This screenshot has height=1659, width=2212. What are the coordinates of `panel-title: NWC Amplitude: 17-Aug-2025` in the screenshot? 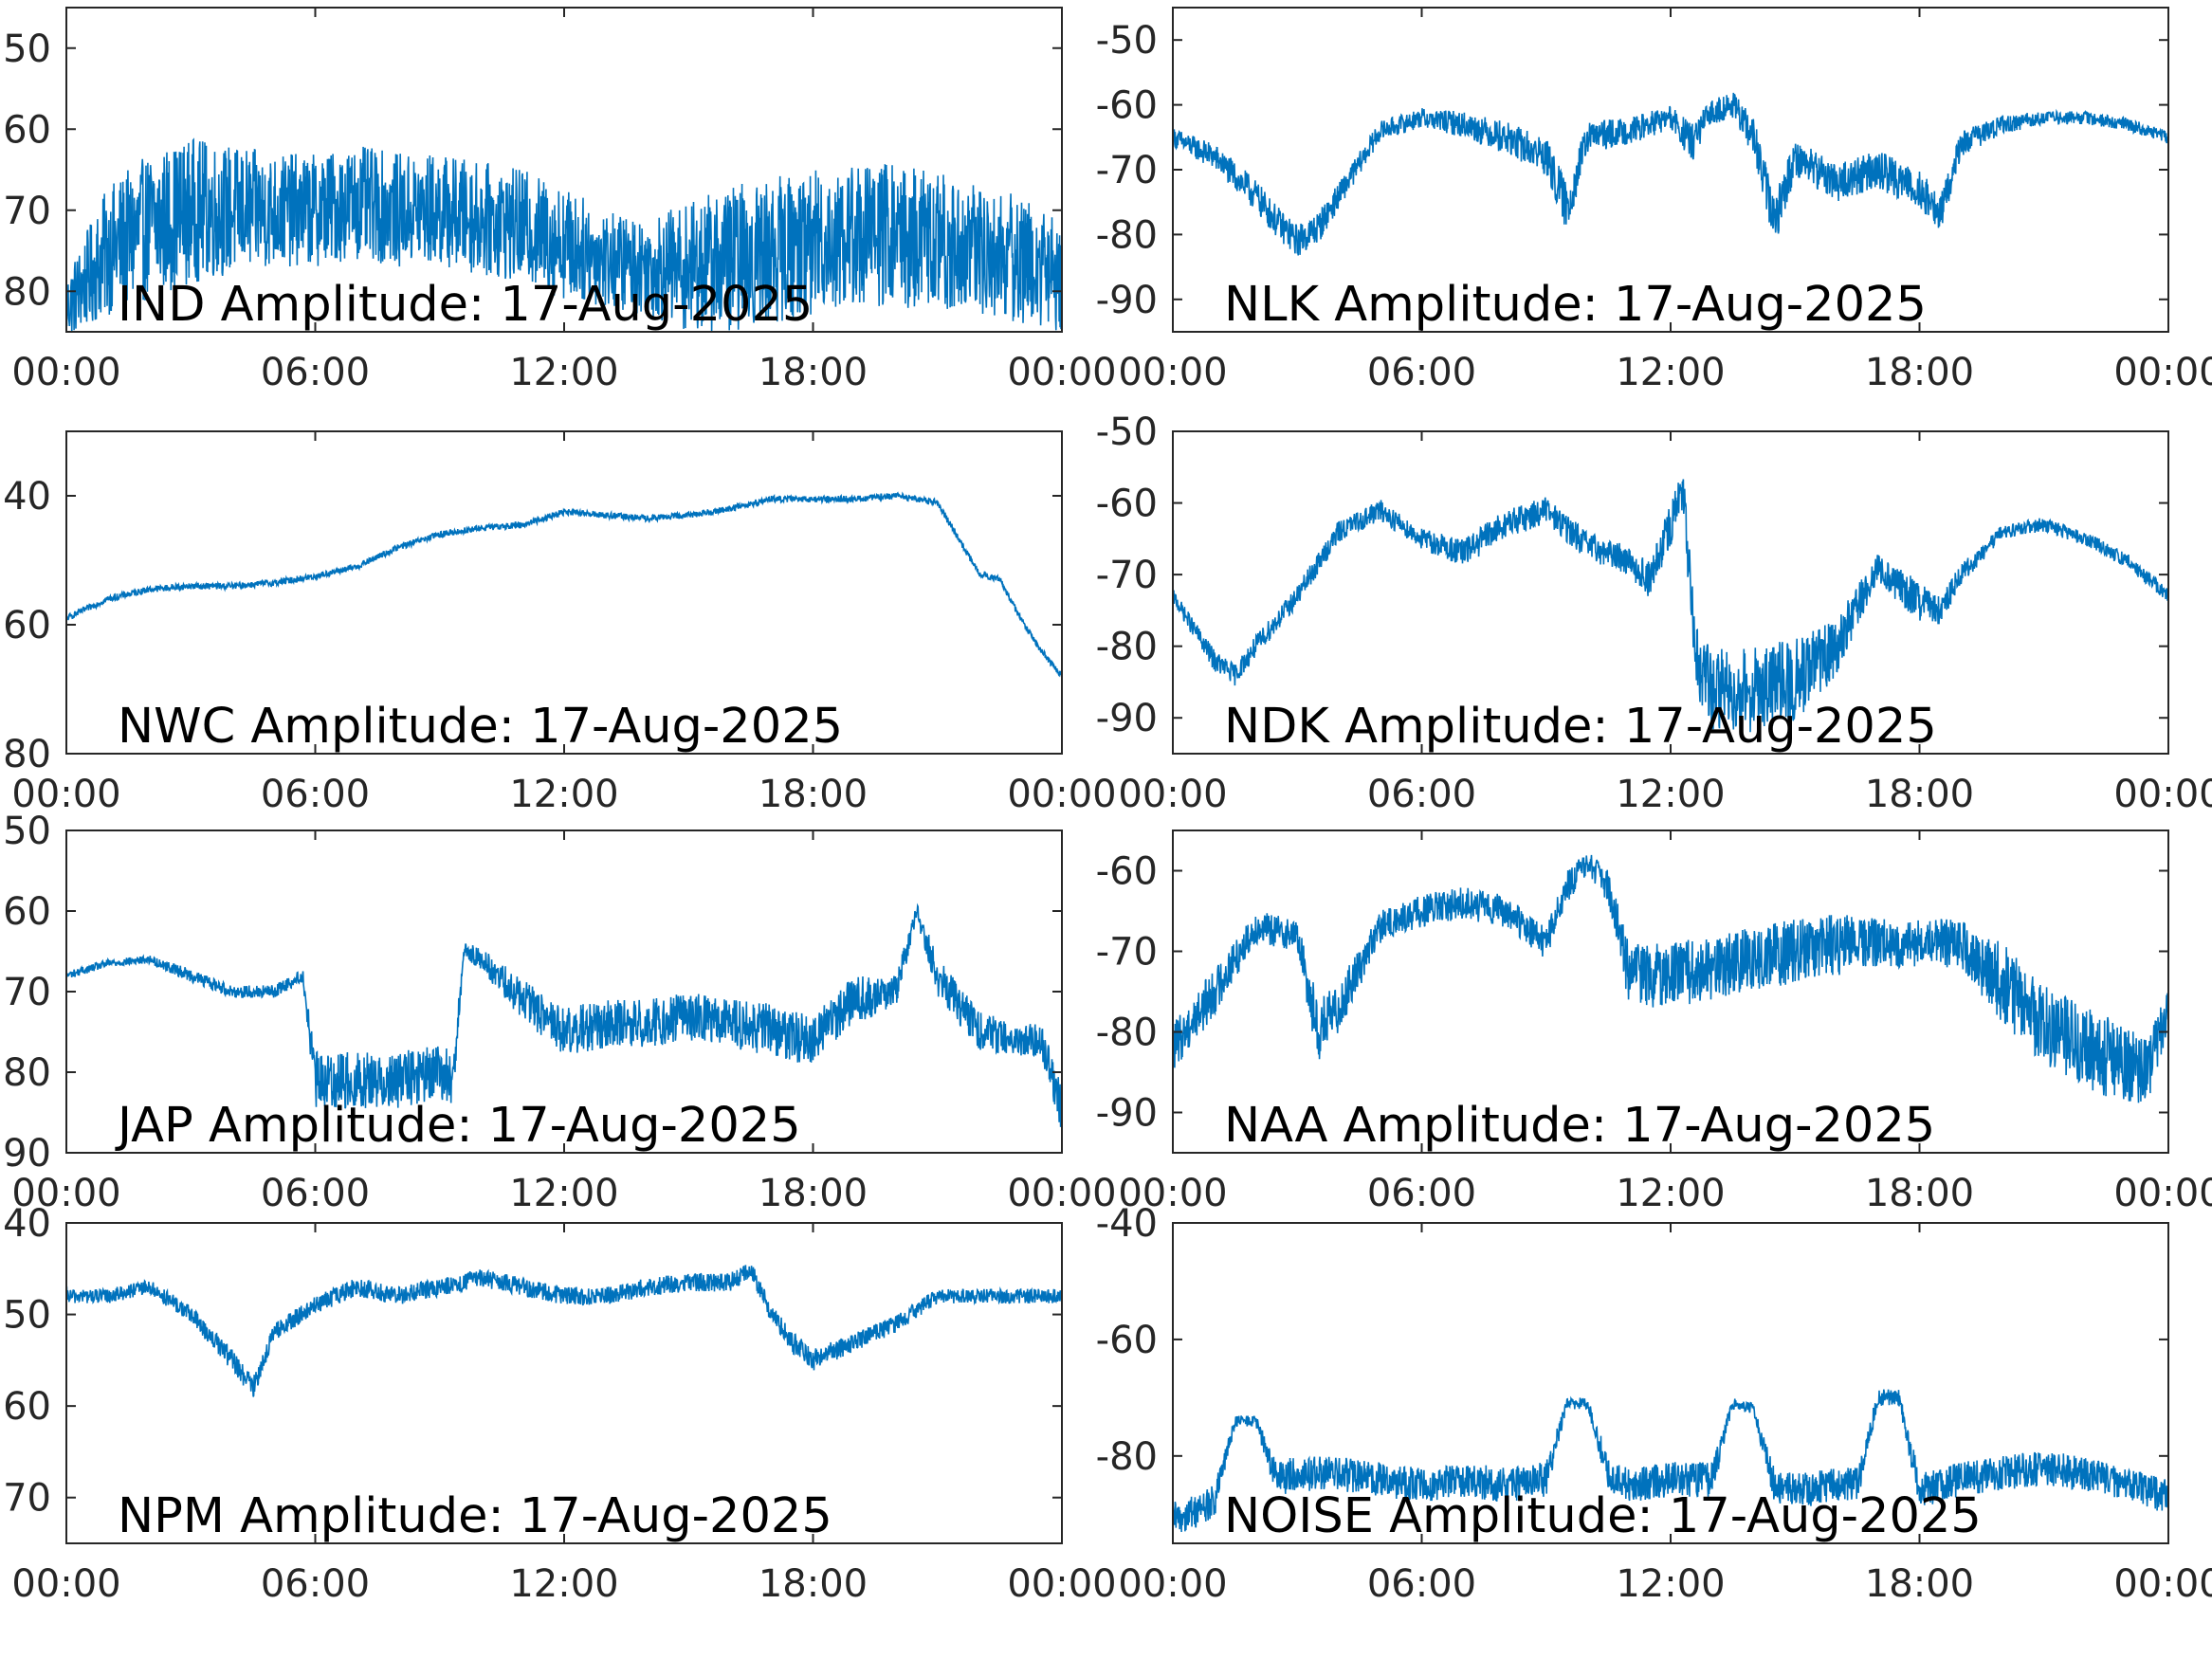 It's located at (480, 727).